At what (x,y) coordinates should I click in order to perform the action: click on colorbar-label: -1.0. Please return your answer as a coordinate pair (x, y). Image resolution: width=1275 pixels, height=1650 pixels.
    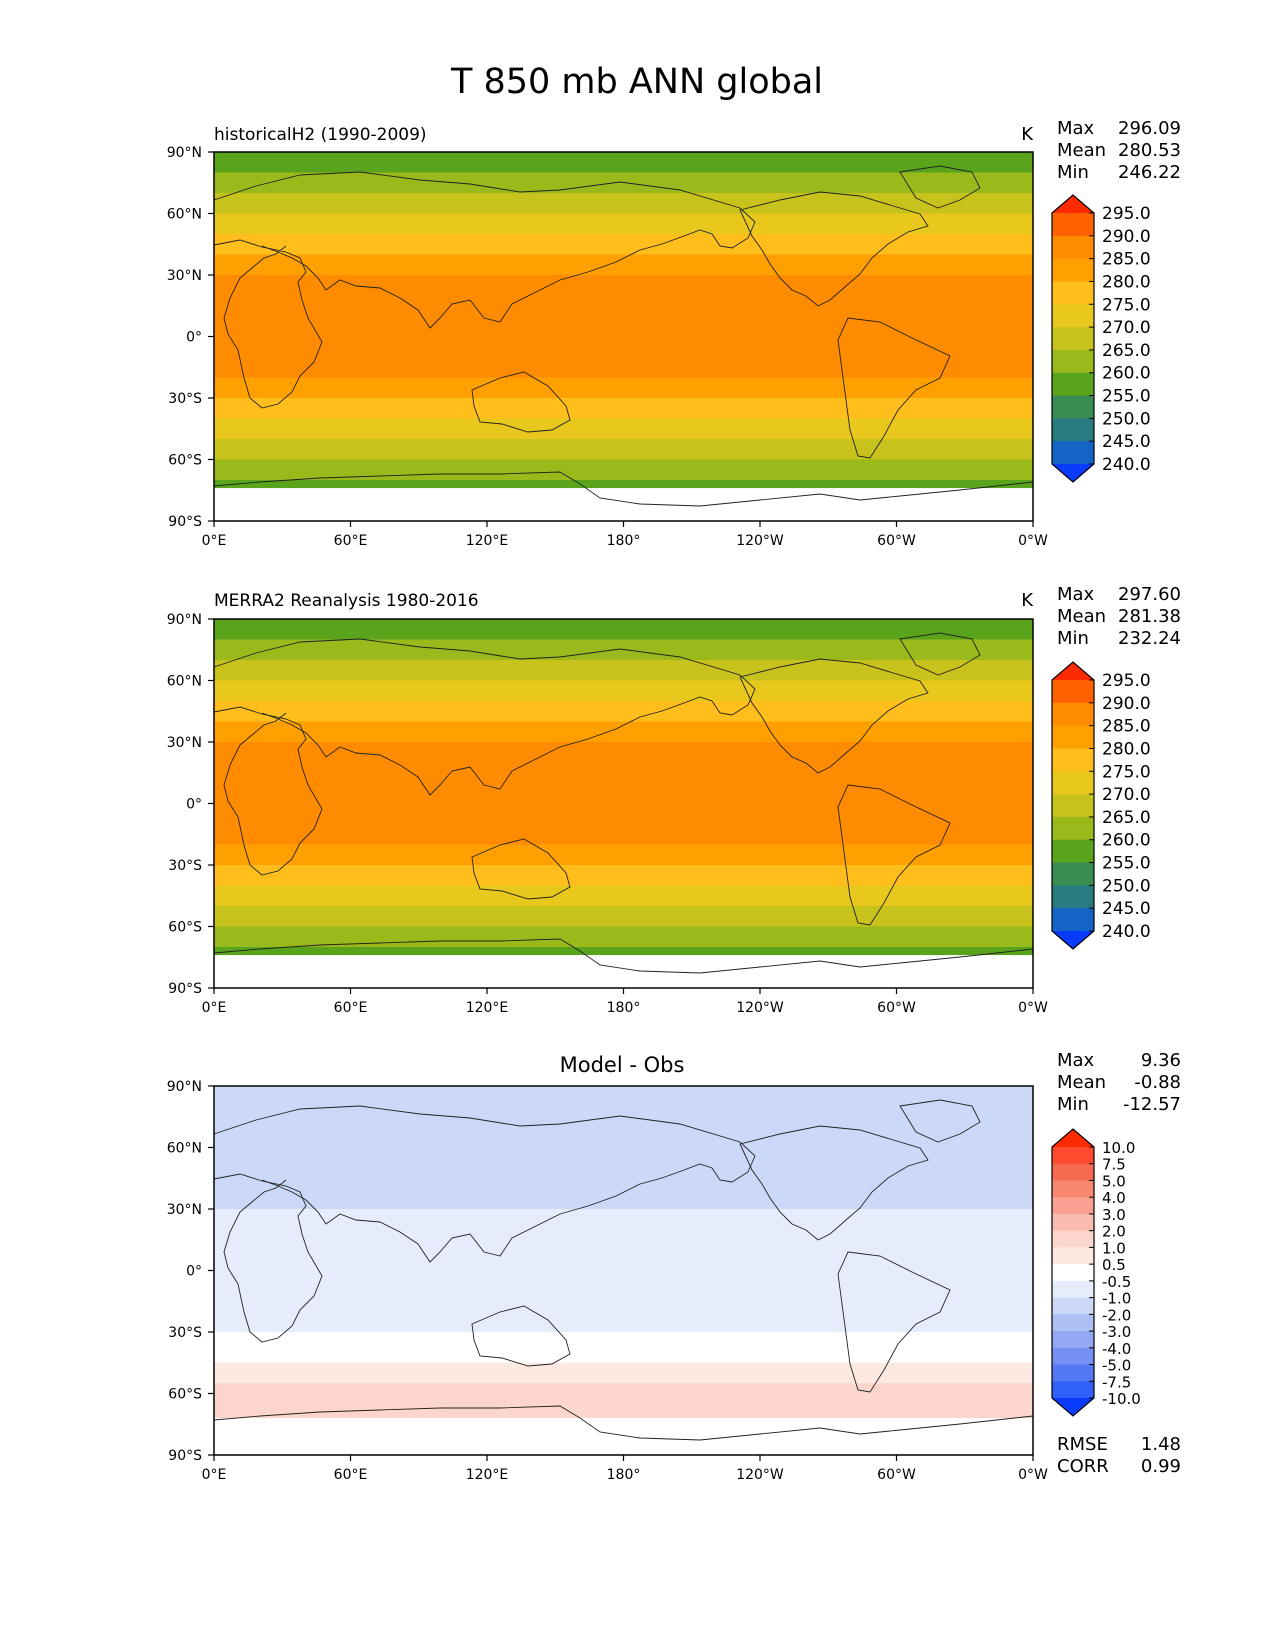
    Looking at the image, I should click on (1116, 1299).